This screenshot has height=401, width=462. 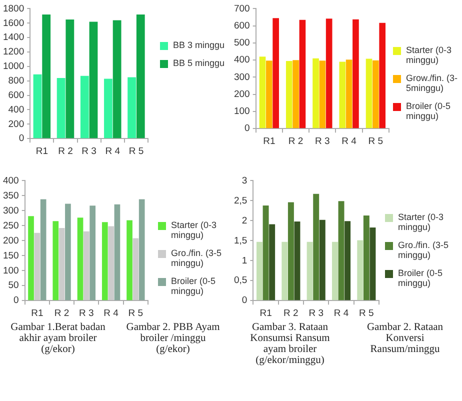 What do you see at coordinates (10, 226) in the screenshot?
I see `y-tick-label: 250` at bounding box center [10, 226].